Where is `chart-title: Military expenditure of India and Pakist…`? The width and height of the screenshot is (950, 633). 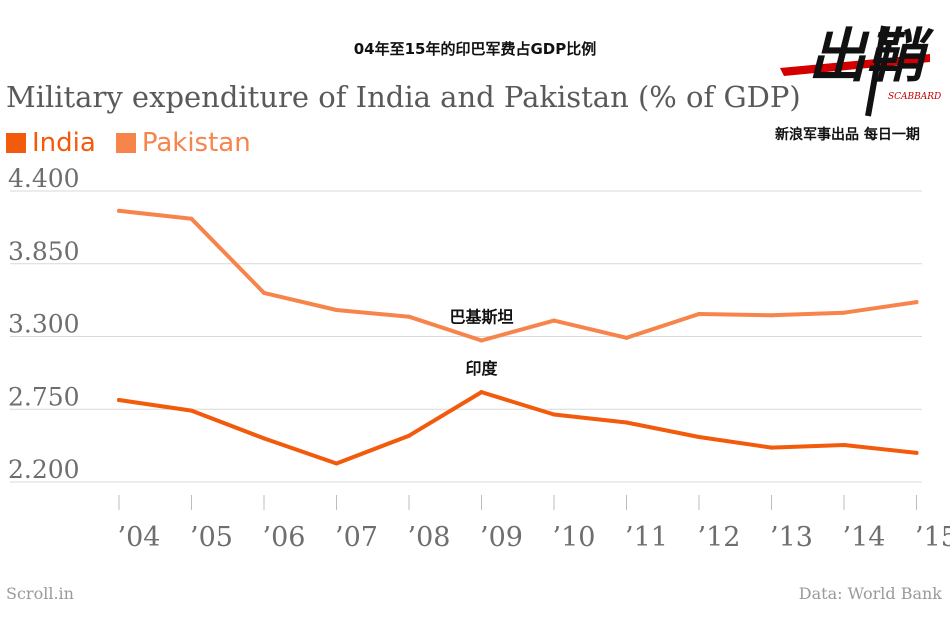
chart-title: Military expenditure of India and Pakist… is located at coordinates (403, 97).